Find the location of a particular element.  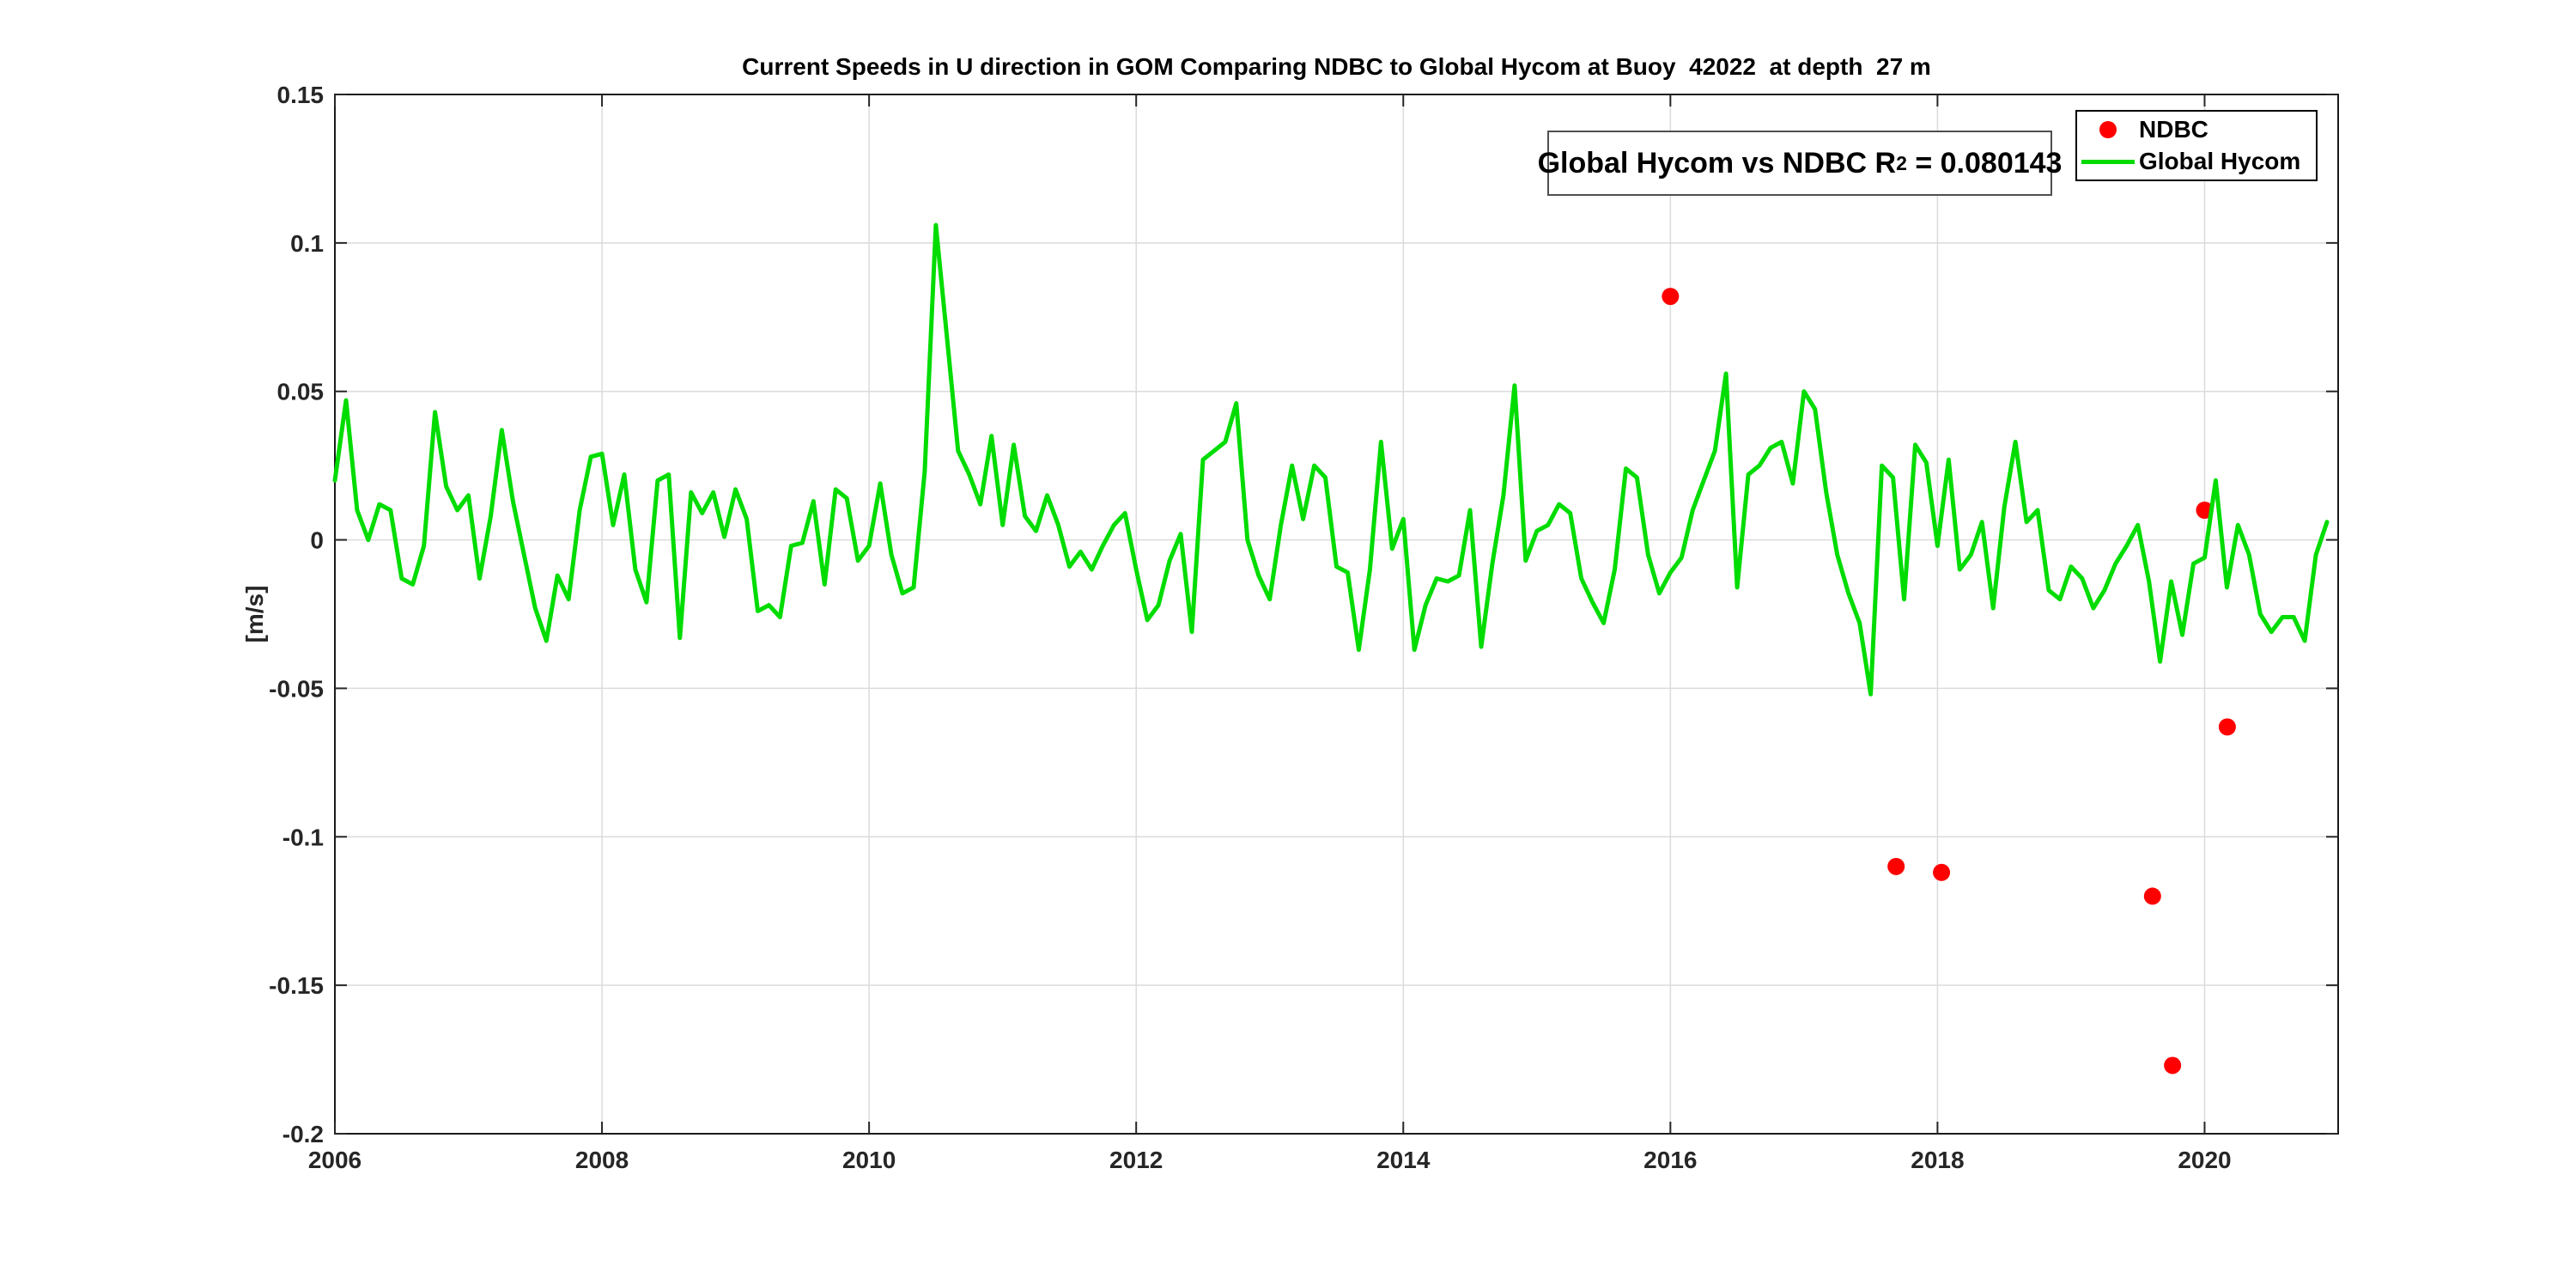

x-tick-label: 2010 is located at coordinates (869, 1160).